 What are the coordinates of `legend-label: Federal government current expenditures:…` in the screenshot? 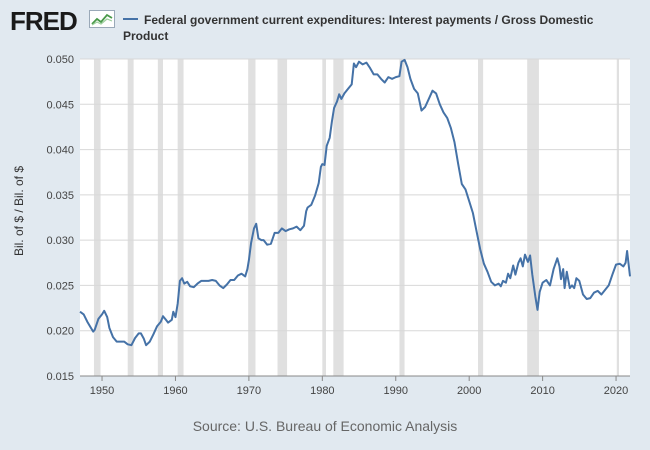 It's located at (358, 28).